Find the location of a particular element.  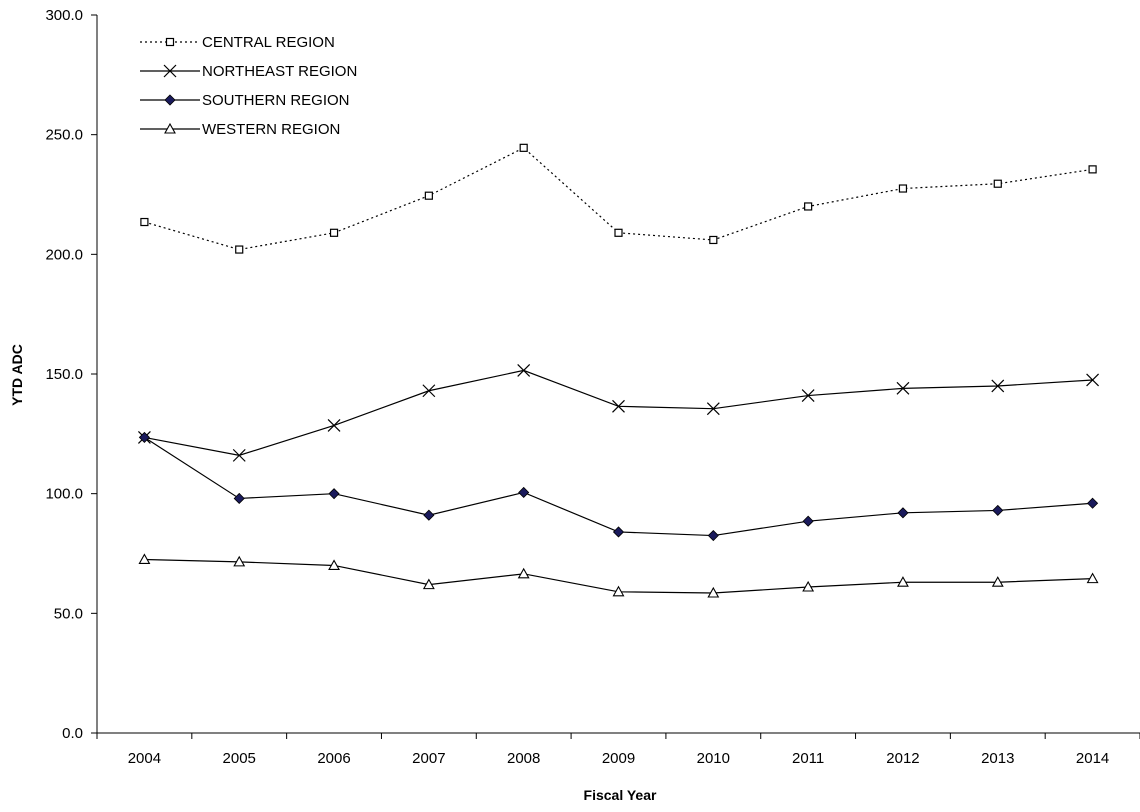

legend-label-central-region: CENTRAL REGION is located at coordinates (268, 42).